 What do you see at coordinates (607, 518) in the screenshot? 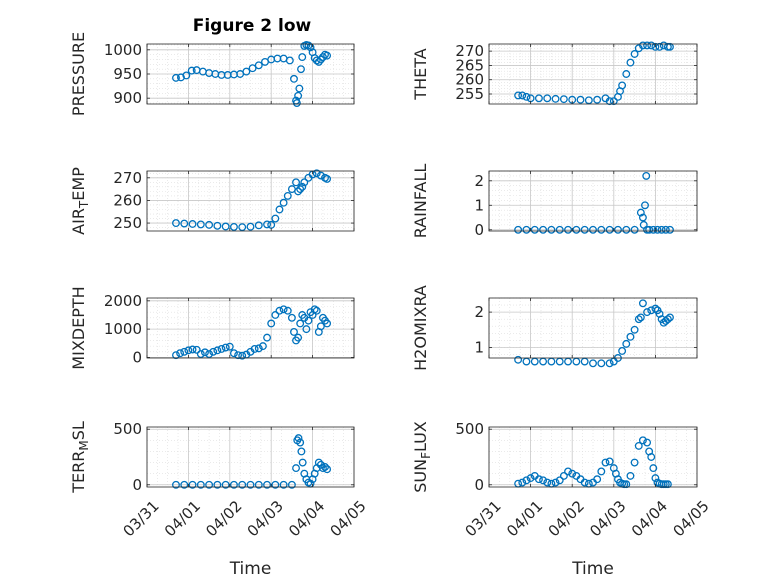
I see `x-tick-label: 04/03` at bounding box center [607, 518].